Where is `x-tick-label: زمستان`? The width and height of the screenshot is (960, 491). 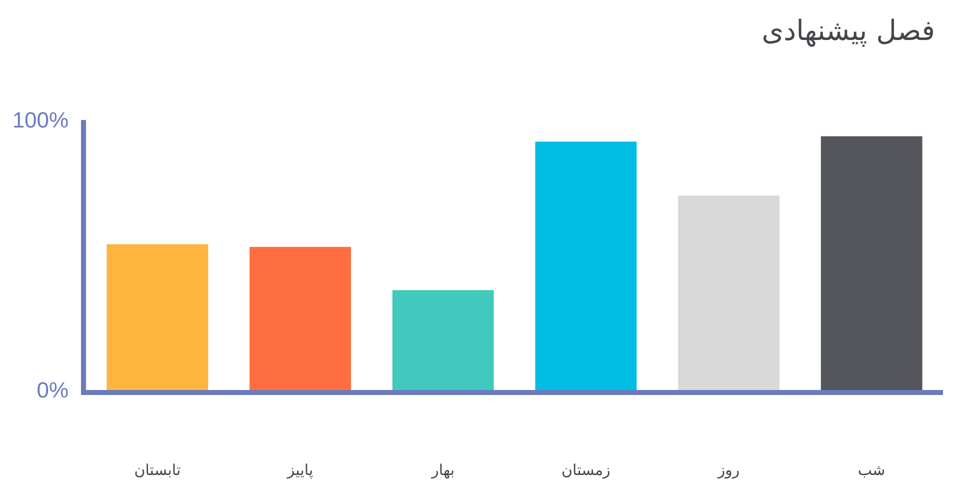
x-tick-label: زمستان is located at coordinates (586, 470).